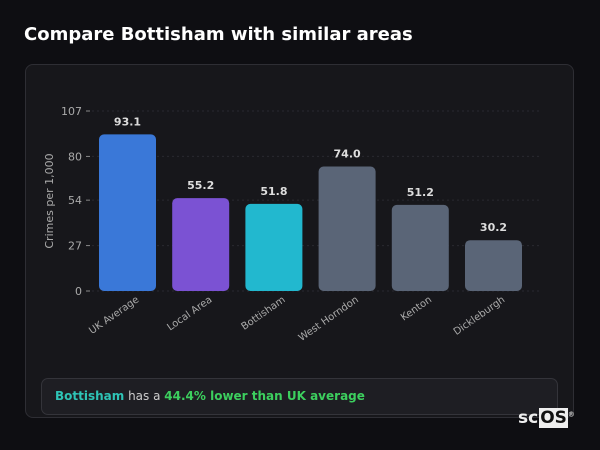  What do you see at coordinates (127, 121) in the screenshot?
I see `bar-value-label: 93.1` at bounding box center [127, 121].